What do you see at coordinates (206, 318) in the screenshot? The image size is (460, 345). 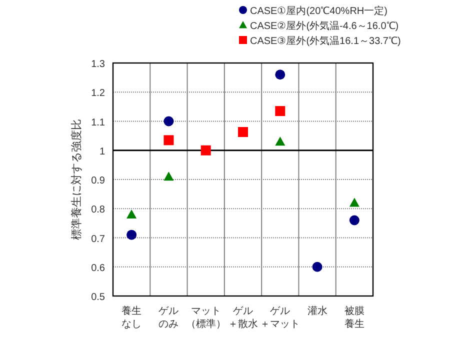 I see `x-tick-label: マット（標準）` at bounding box center [206, 318].